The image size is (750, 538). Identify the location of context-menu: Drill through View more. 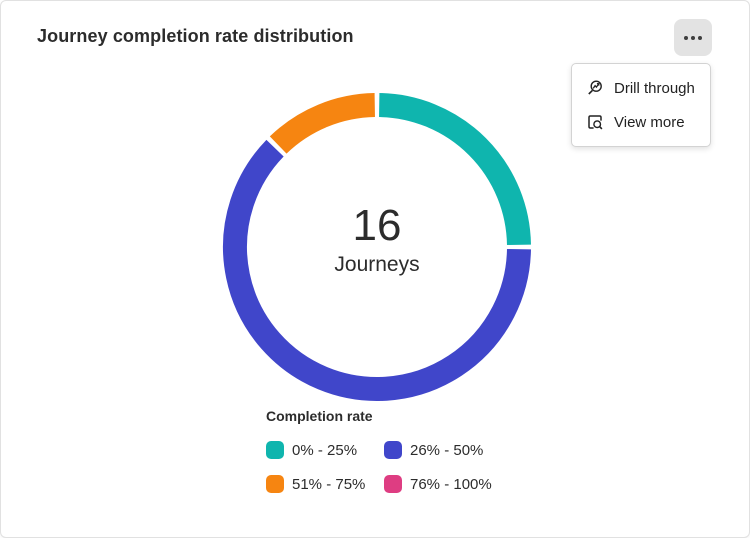
(641, 105).